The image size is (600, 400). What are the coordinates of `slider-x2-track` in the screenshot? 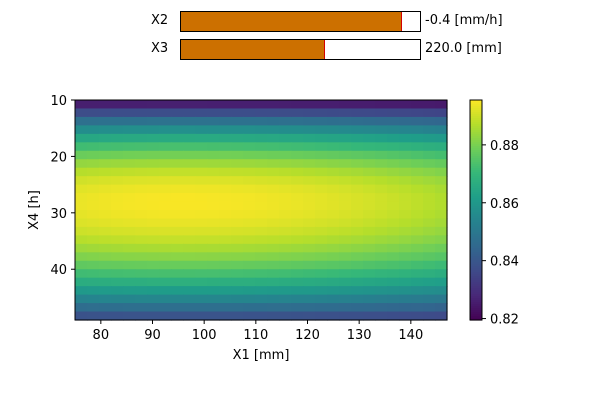 It's located at (300, 21).